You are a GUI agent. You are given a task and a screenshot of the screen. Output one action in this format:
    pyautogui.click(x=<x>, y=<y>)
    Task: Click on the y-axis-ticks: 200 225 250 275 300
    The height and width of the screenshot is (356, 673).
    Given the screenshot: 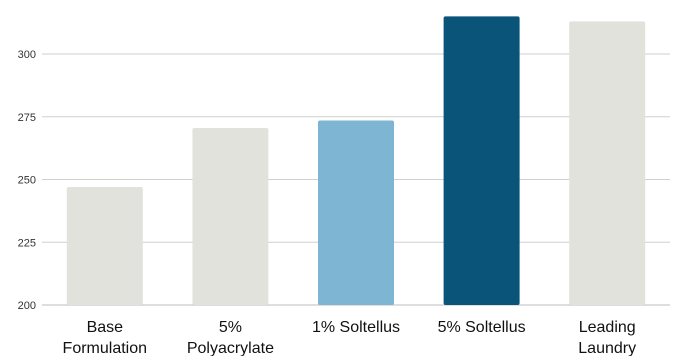 What is the action you would take?
    pyautogui.click(x=27, y=180)
    